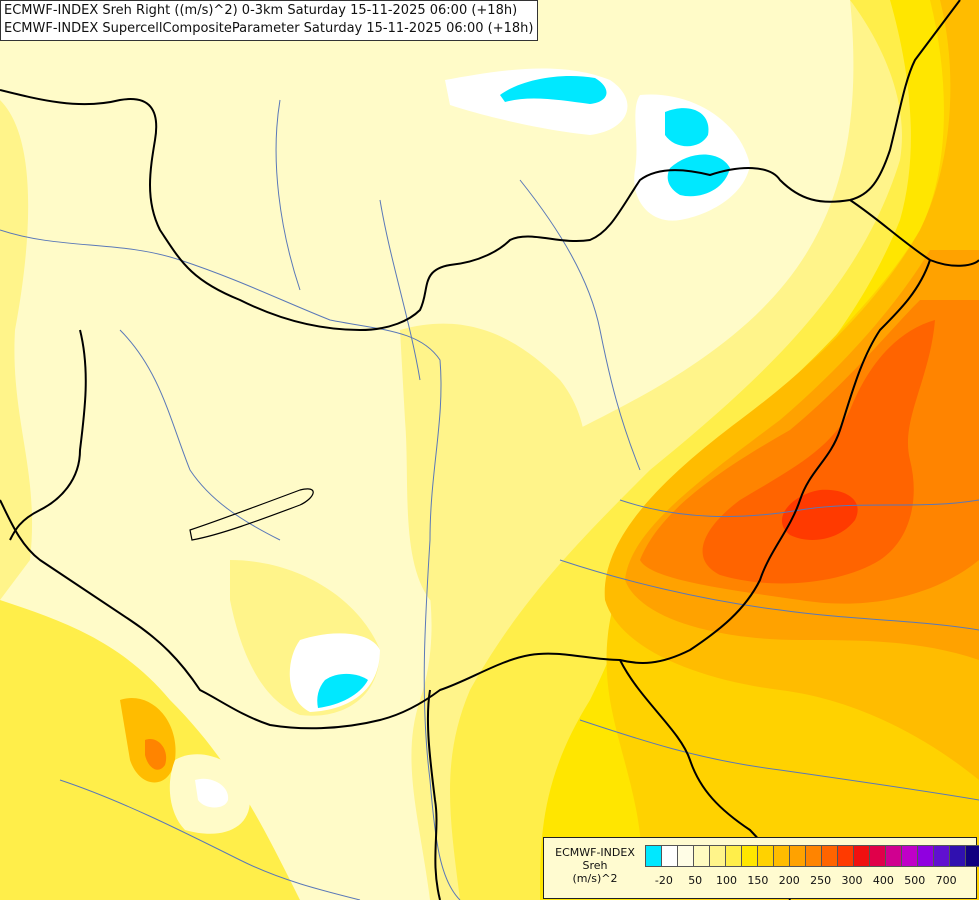 Image resolution: width=979 pixels, height=900 pixels. I want to click on legend-swatches, so click(812, 856).